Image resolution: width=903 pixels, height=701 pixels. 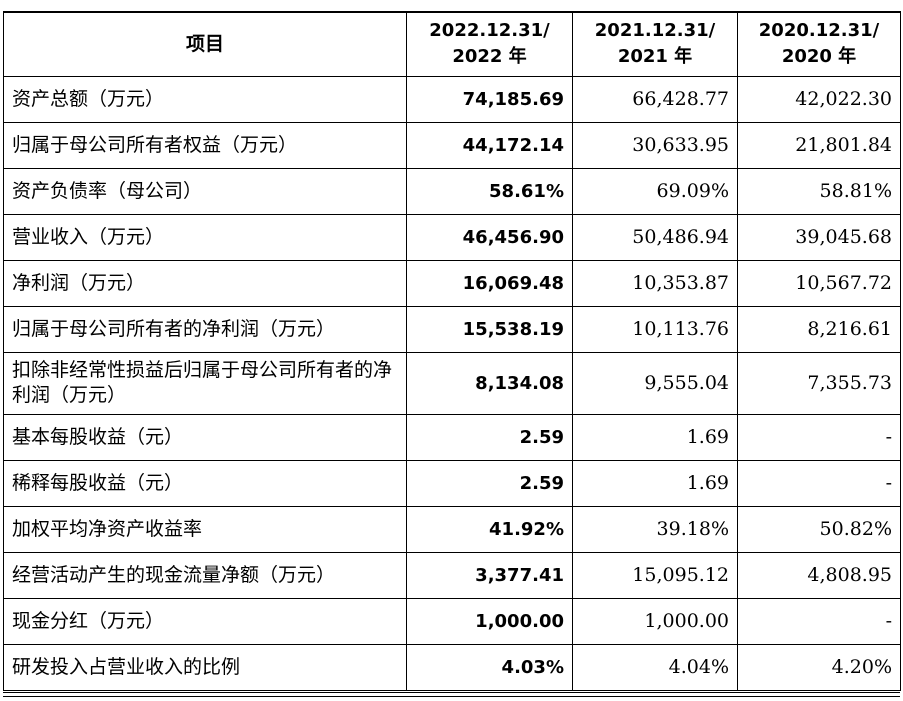 I want to click on row-label: 净利润（万元）, so click(x=205, y=283).